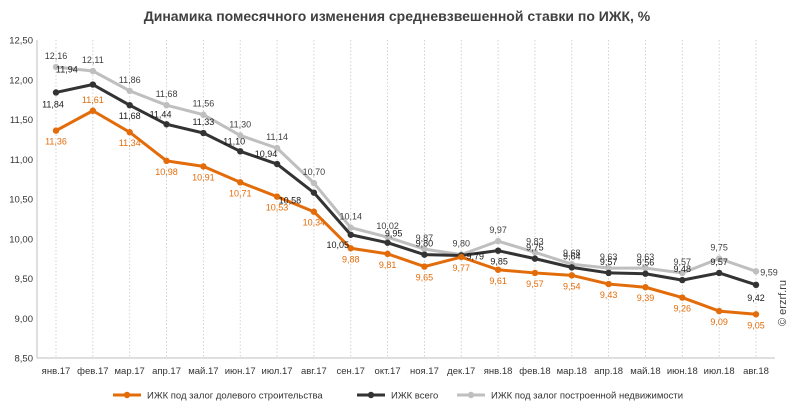 This screenshot has width=795, height=406. Describe the element at coordinates (572, 253) in the screenshot. I see `data-label: 9,68` at that location.